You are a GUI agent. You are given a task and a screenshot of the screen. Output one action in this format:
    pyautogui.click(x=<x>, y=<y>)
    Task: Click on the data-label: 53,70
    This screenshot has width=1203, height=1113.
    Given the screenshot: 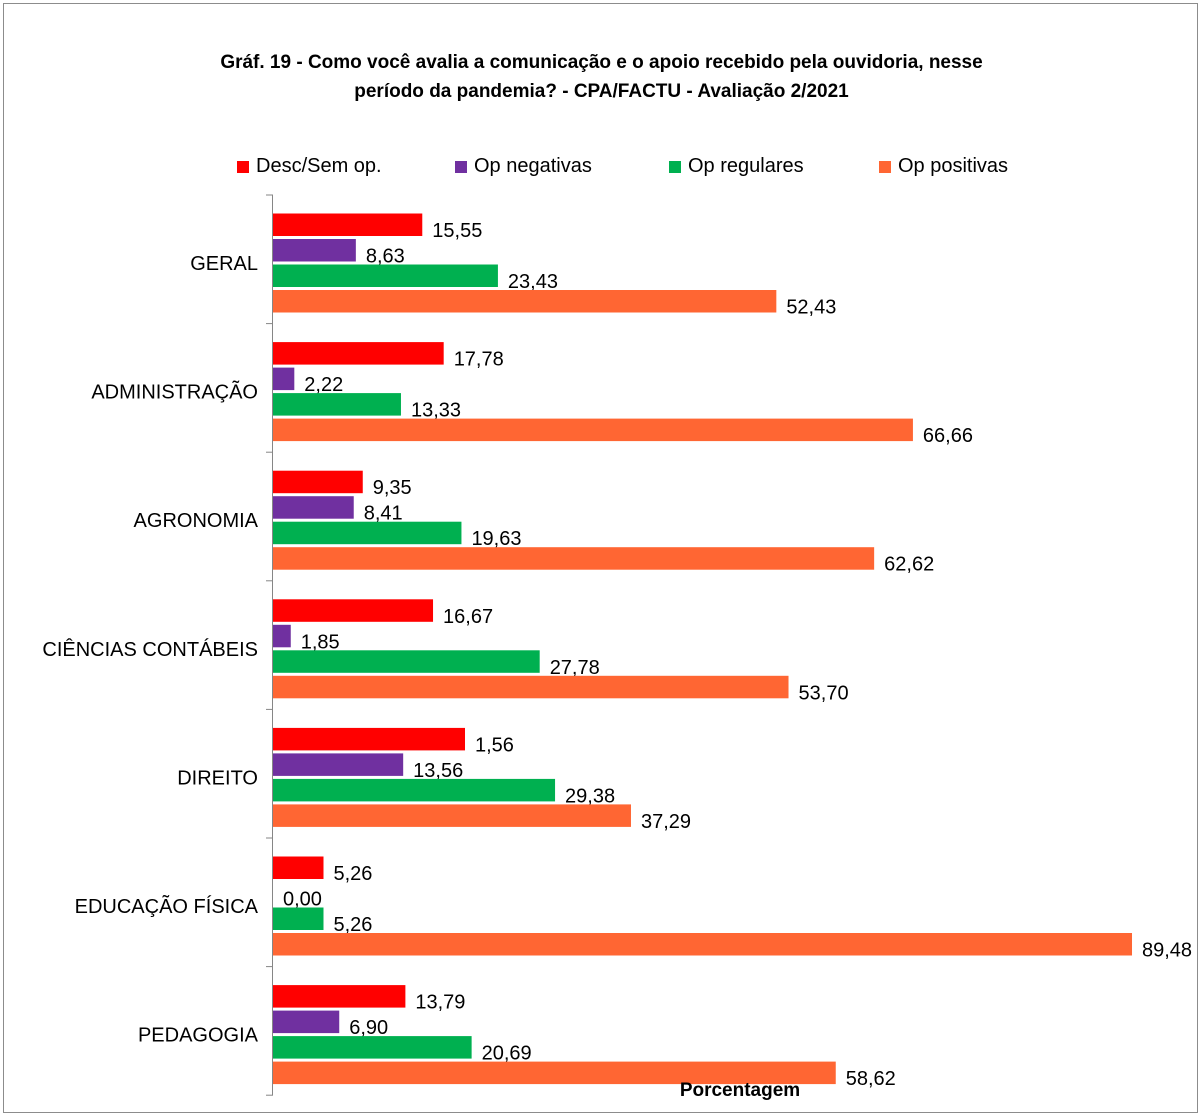 What is the action you would take?
    pyautogui.click(x=824, y=693)
    